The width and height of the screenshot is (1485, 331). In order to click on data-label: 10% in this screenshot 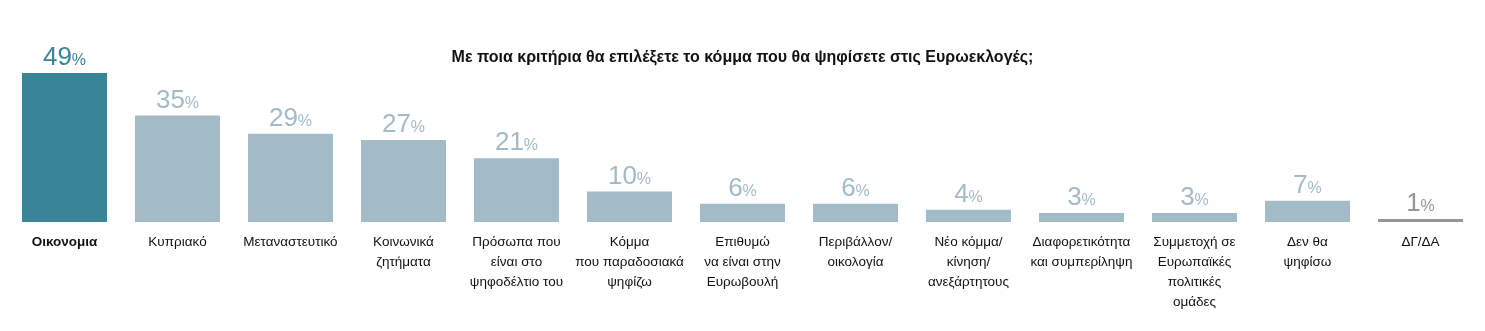, I will do `click(629, 174)`.